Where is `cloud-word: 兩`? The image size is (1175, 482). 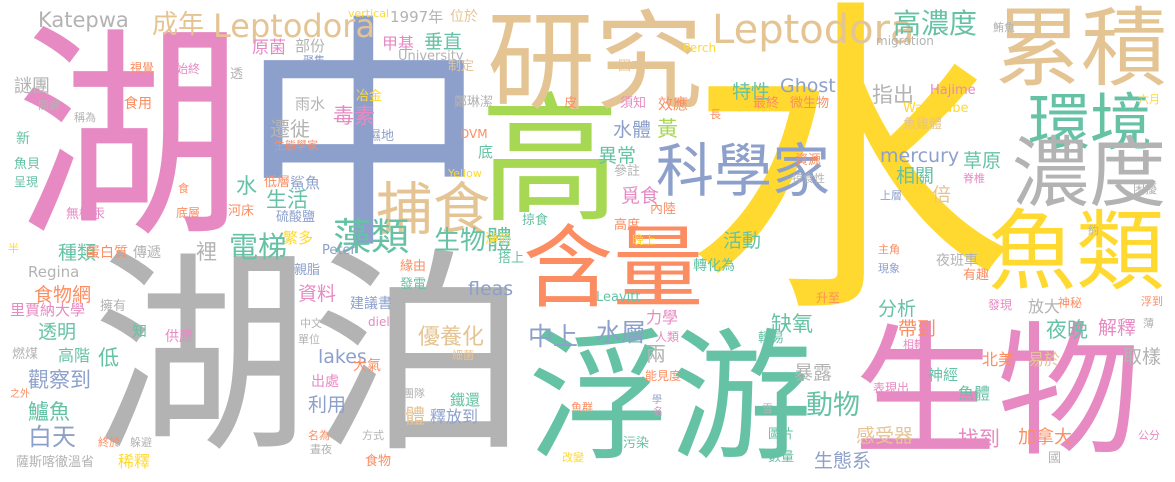
cloud-word: 兩 is located at coordinates (656, 354).